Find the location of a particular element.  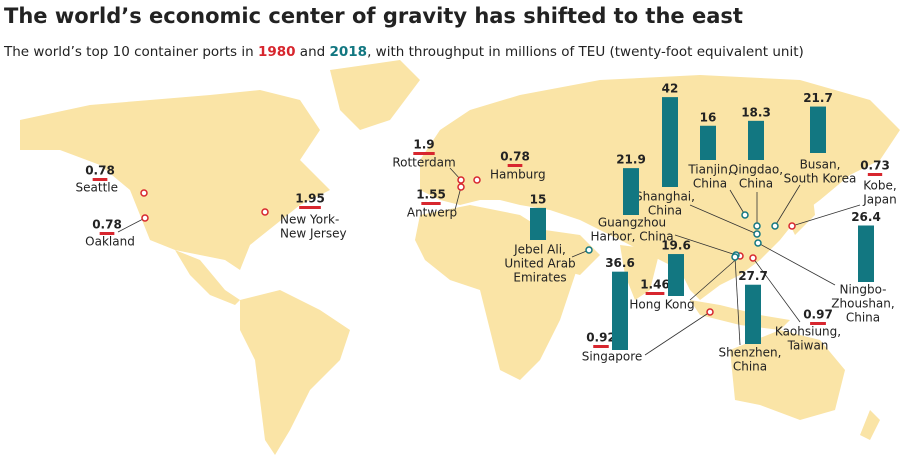

port-name: Kaohsiung, is located at coordinates (808, 332).